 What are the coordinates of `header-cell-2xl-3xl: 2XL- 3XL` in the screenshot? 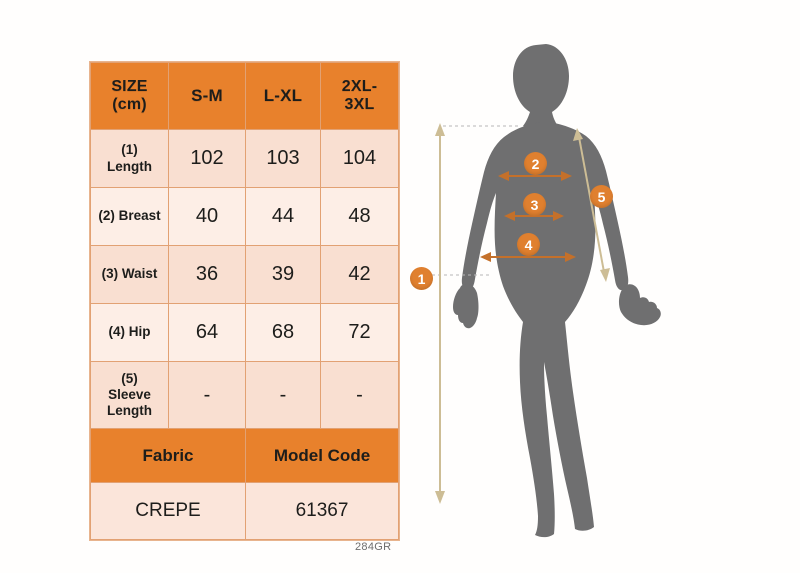 It's located at (359, 96).